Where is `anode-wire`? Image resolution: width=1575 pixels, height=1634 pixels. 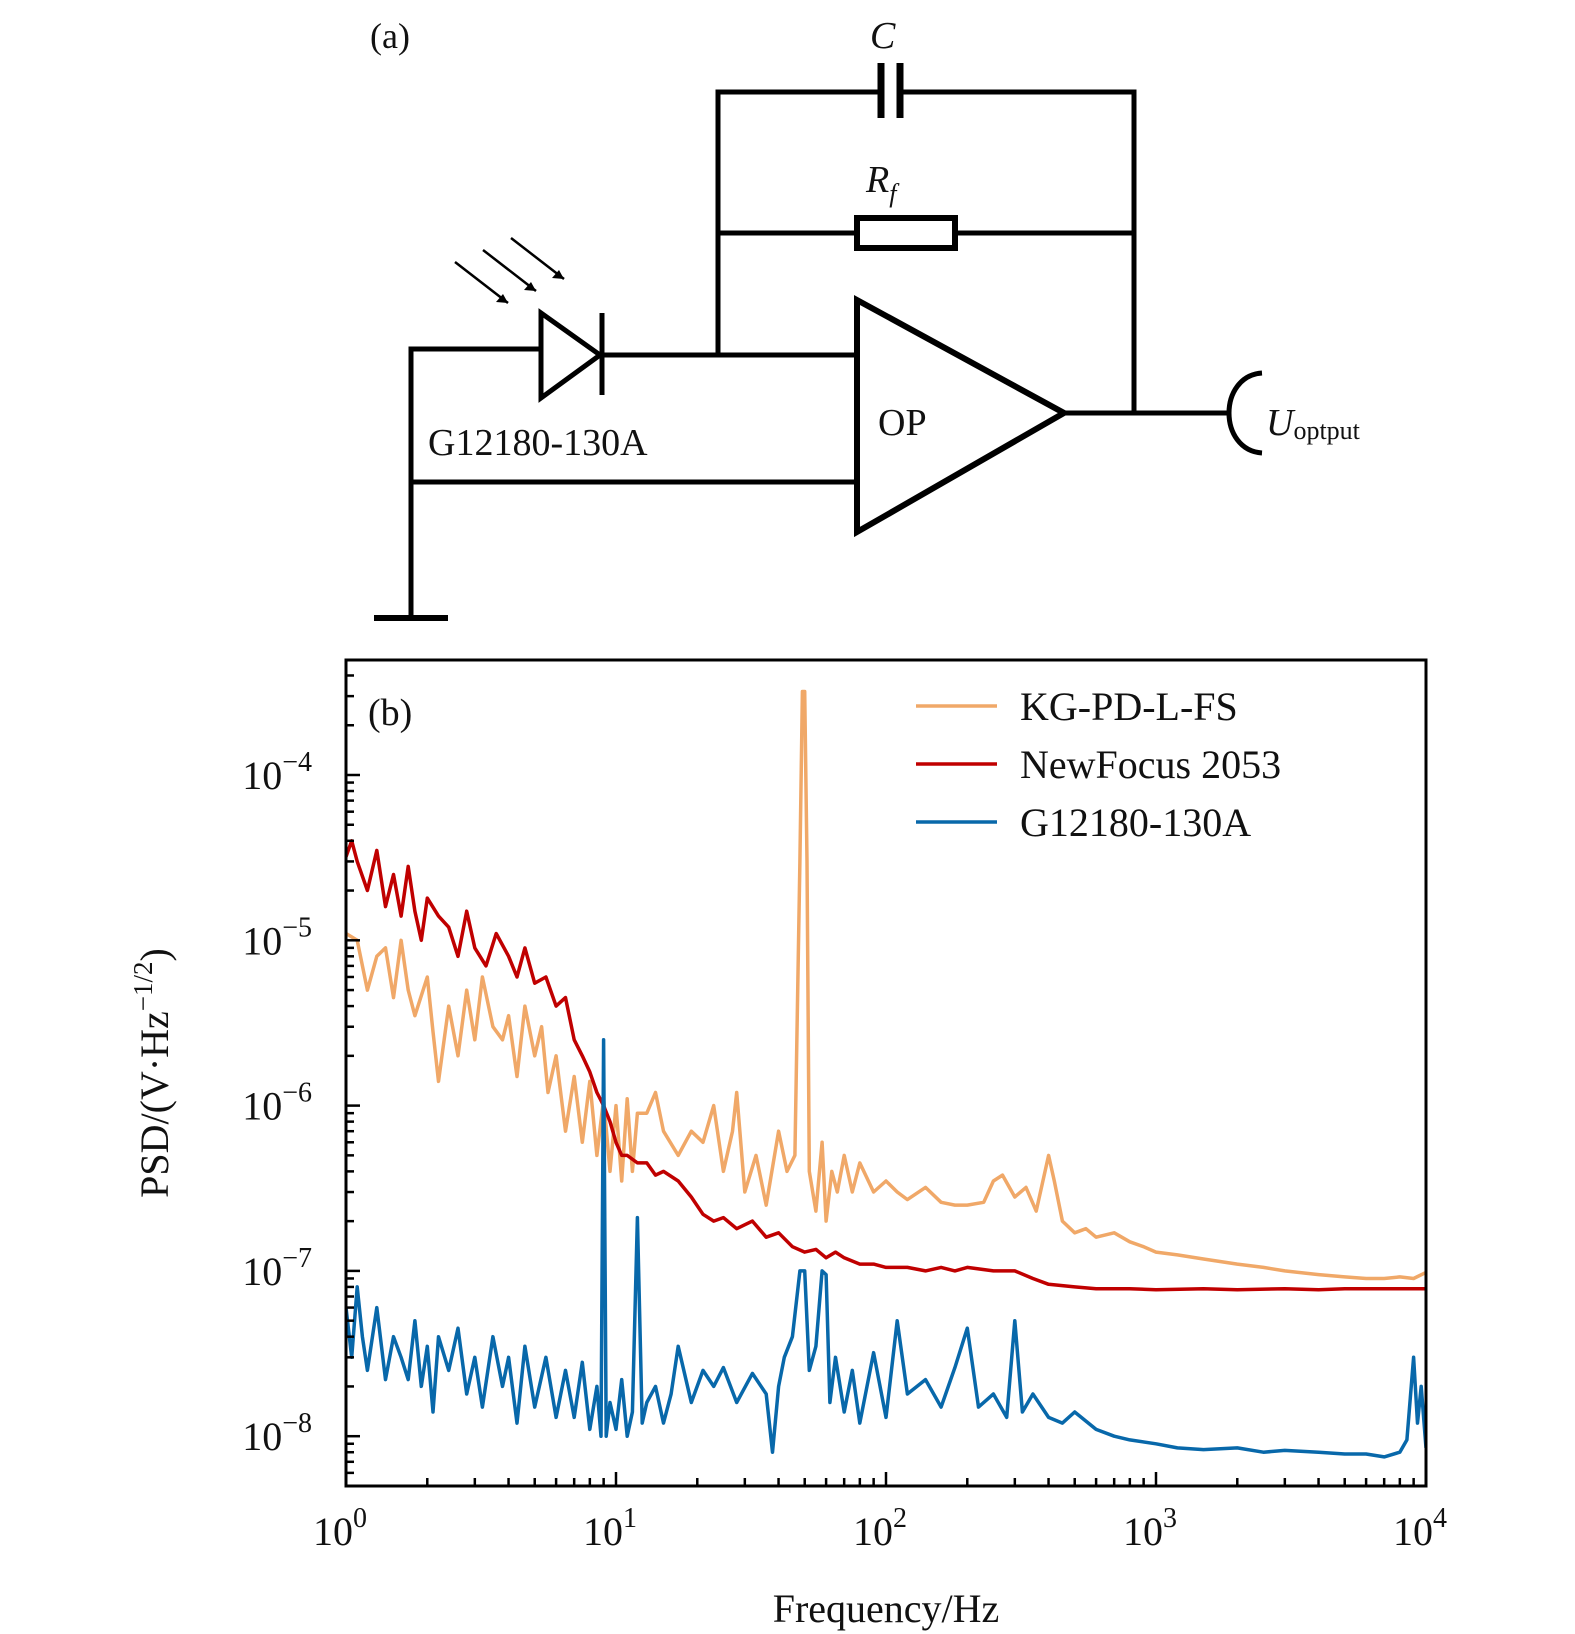 anode-wire is located at coordinates (476, 483).